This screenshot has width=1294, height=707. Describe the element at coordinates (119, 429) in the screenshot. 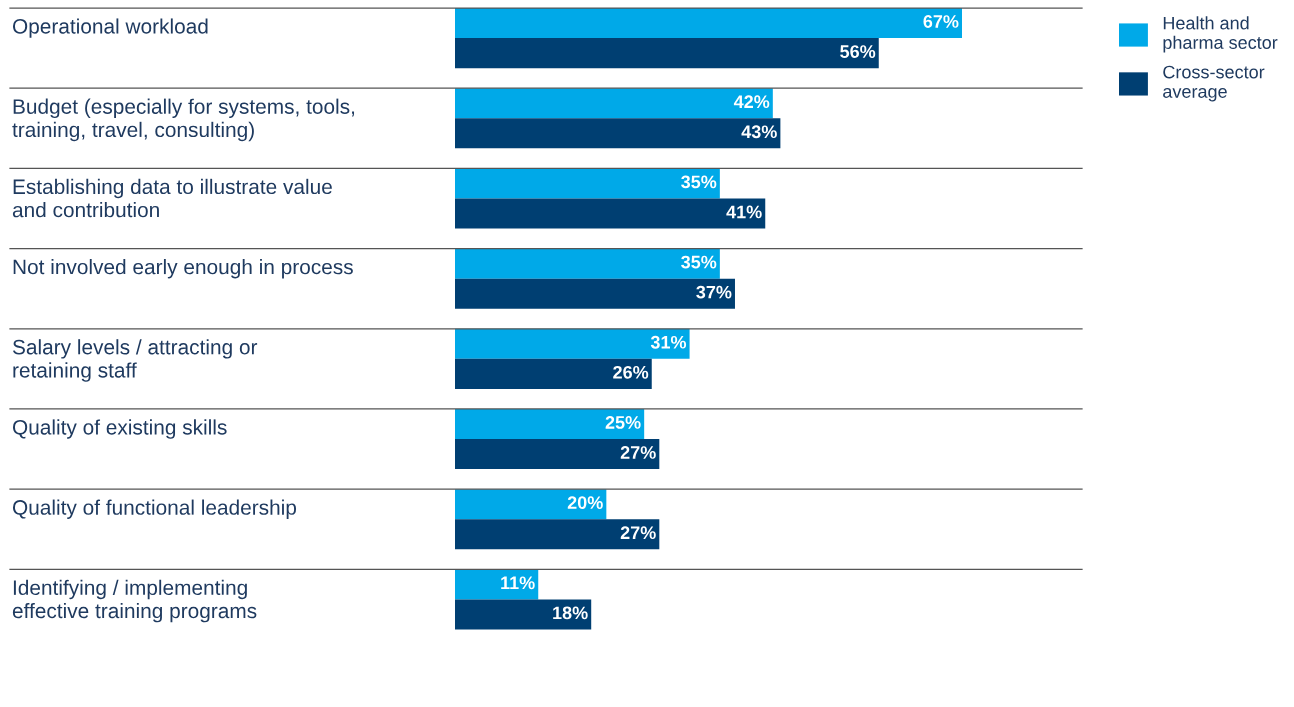

I see `y-tick-label: Quality of existing skills` at that location.